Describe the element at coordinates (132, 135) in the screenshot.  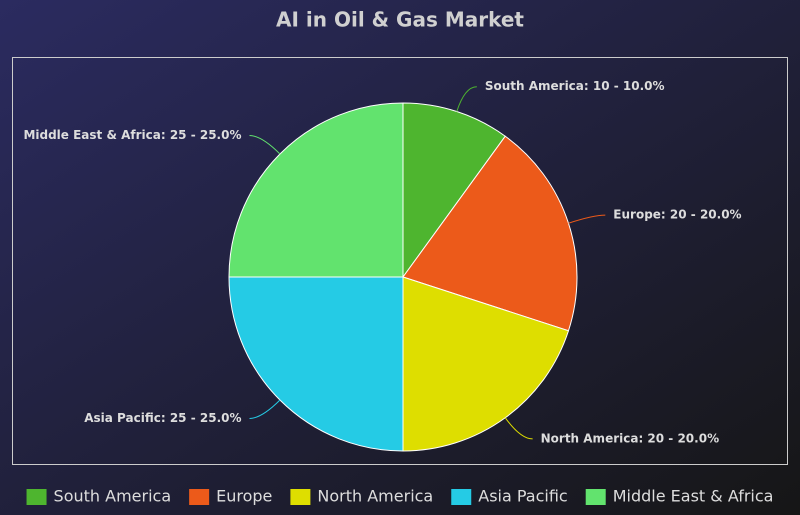
I see `data-label: Middle East & Africa: 25 - 25.0%` at that location.